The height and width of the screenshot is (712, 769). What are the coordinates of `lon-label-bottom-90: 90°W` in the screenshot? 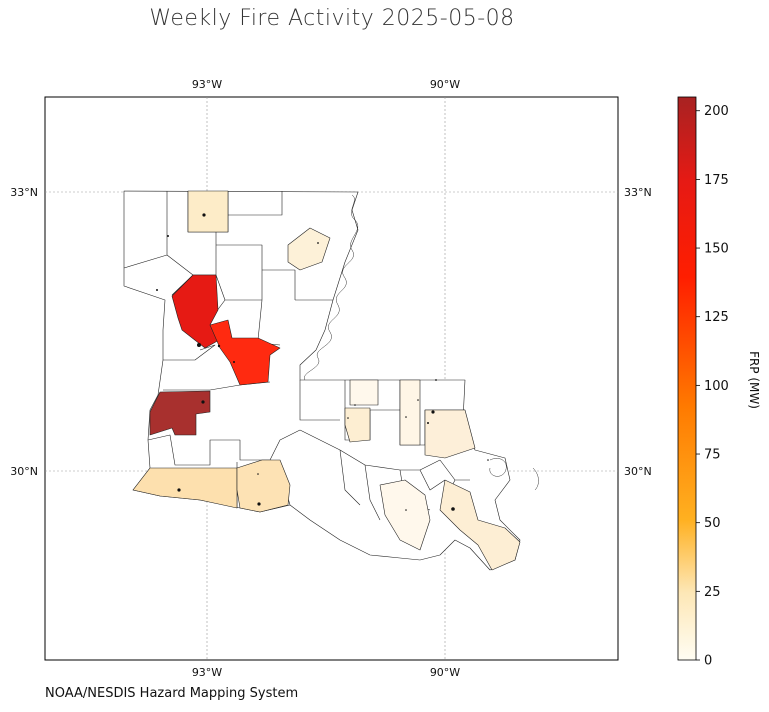 It's located at (445, 672).